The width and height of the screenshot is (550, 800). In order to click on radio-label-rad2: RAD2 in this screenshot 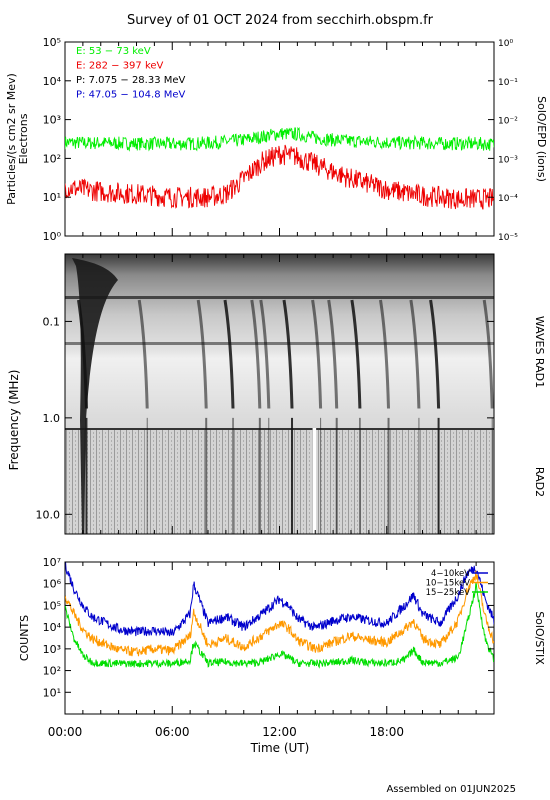, I will do `click(539, 482)`.